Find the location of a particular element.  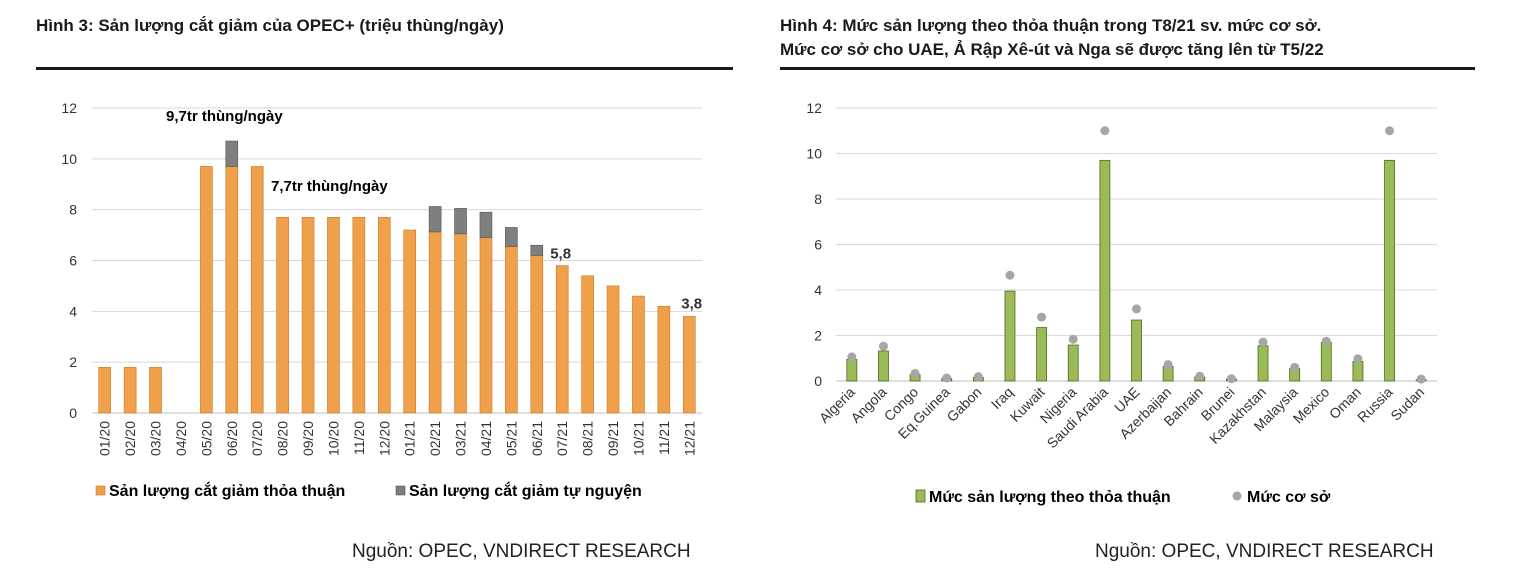

x-tick-label: 10/20 is located at coordinates (333, 438).